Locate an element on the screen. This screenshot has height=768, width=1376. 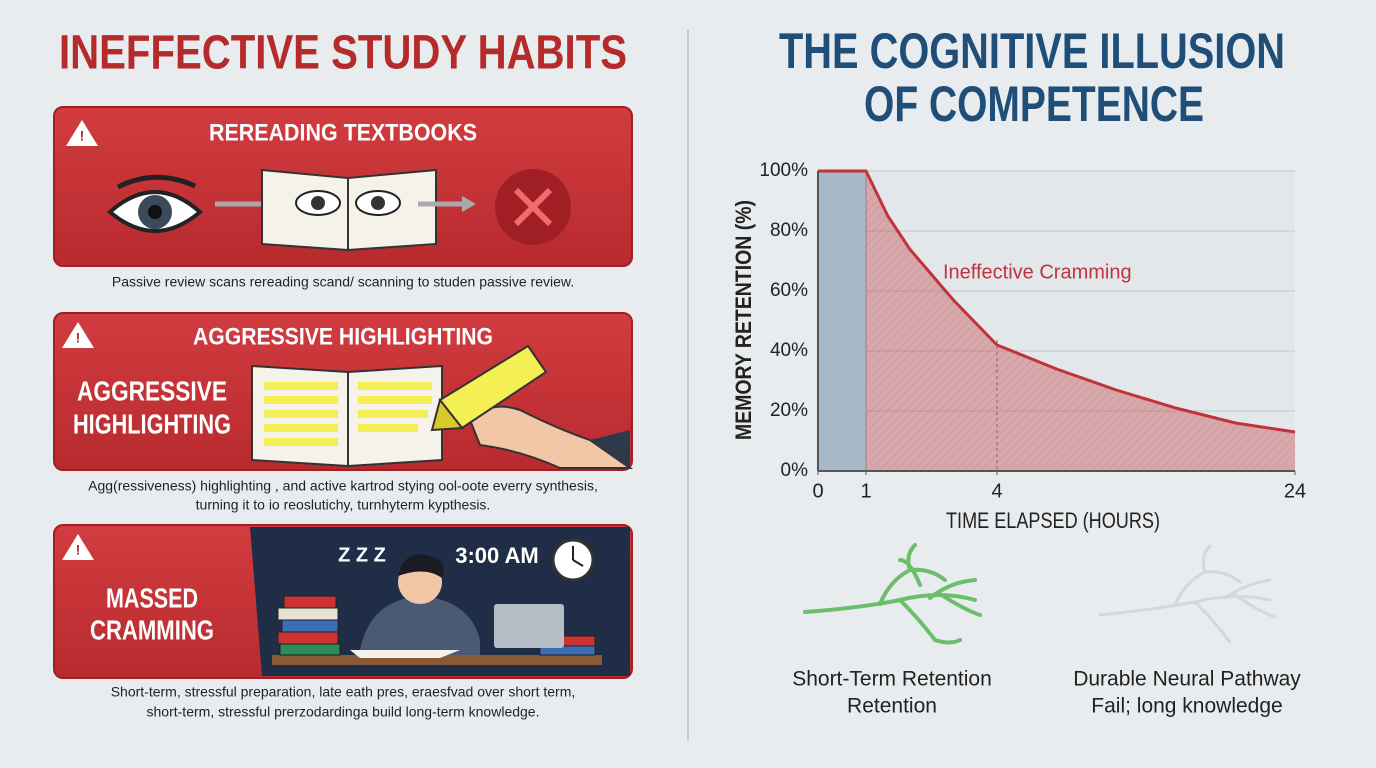
side-label: AGGRESSIVE is located at coordinates (152, 390).